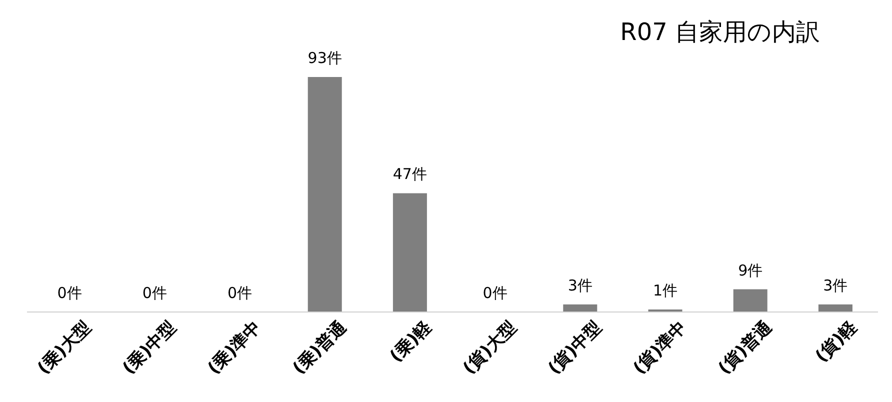 The width and height of the screenshot is (892, 402). What do you see at coordinates (660, 348) in the screenshot?
I see `x-tick-label: (貨)準中` at bounding box center [660, 348].